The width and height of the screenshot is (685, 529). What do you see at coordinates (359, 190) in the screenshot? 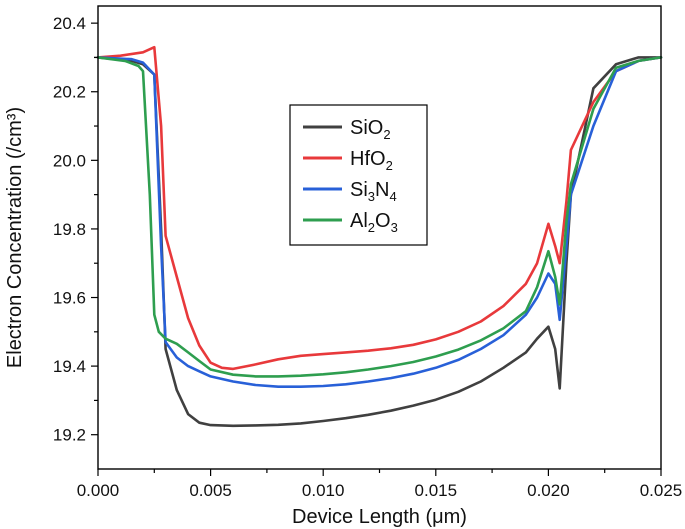
I see `legend-text-part: Si` at bounding box center [359, 190].